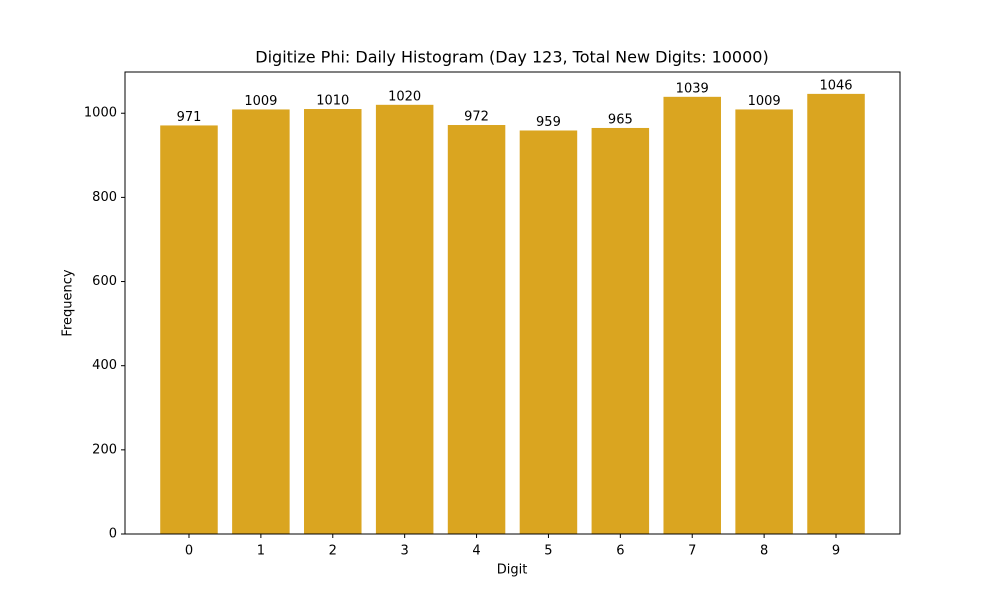 The width and height of the screenshot is (1000, 600). I want to click on data-label: 965, so click(620, 119).